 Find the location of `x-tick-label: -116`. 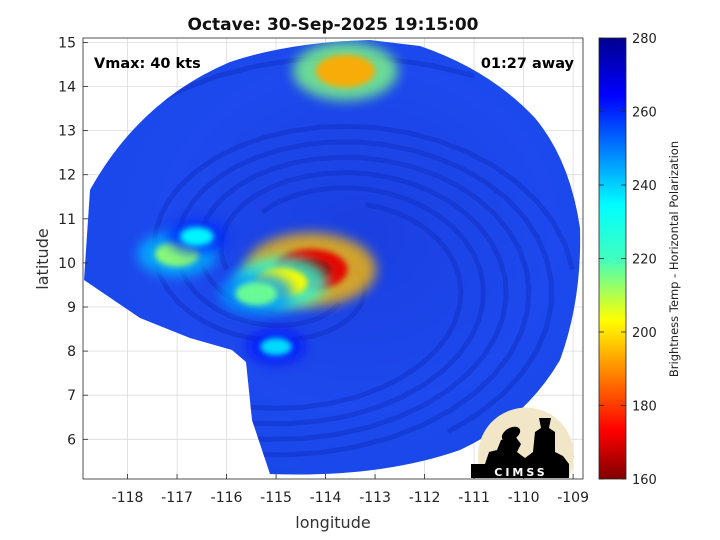

x-tick-label: -116 is located at coordinates (227, 498).